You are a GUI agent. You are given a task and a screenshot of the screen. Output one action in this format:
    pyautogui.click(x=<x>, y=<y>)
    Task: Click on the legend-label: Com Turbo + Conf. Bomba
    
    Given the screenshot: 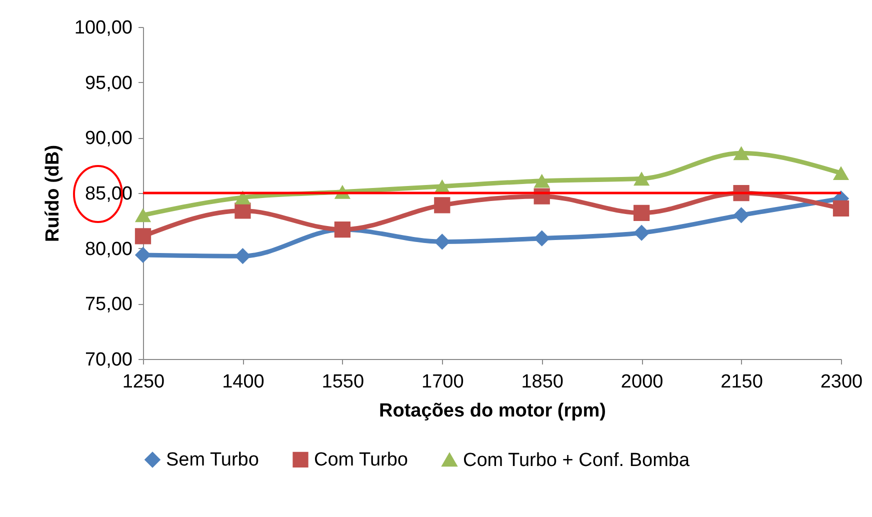 What is the action you would take?
    pyautogui.click(x=576, y=460)
    